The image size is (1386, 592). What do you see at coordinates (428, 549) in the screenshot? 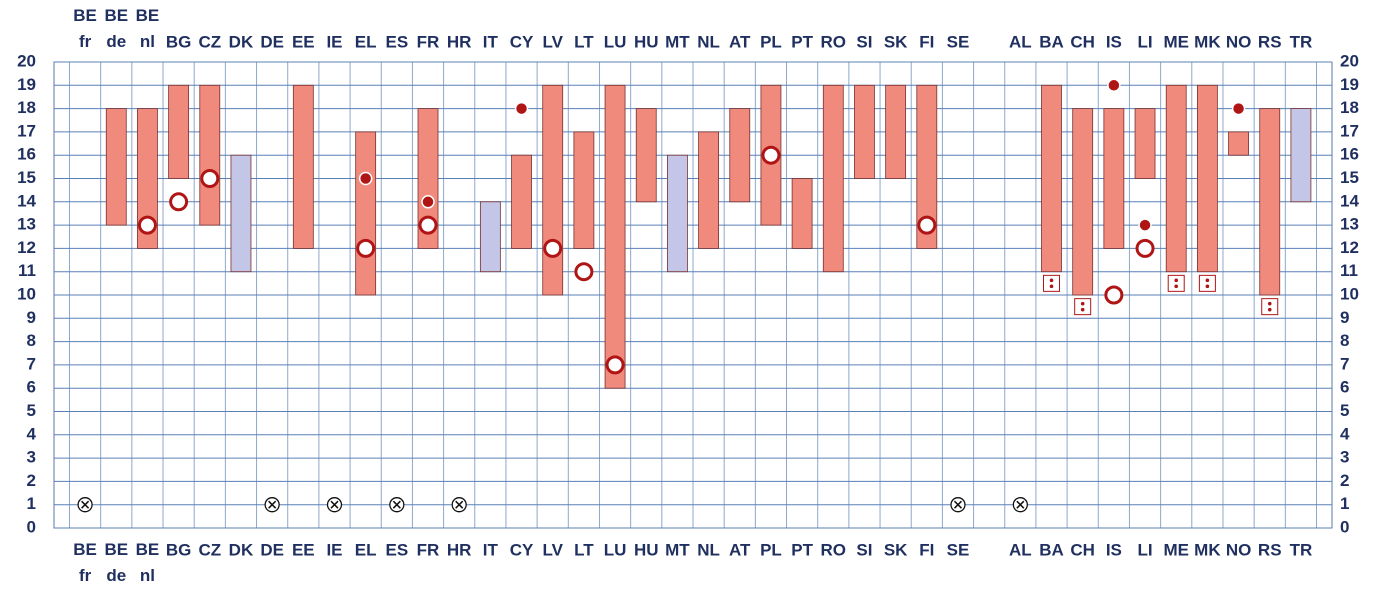
I see `x-tick-label: FR` at bounding box center [428, 549].